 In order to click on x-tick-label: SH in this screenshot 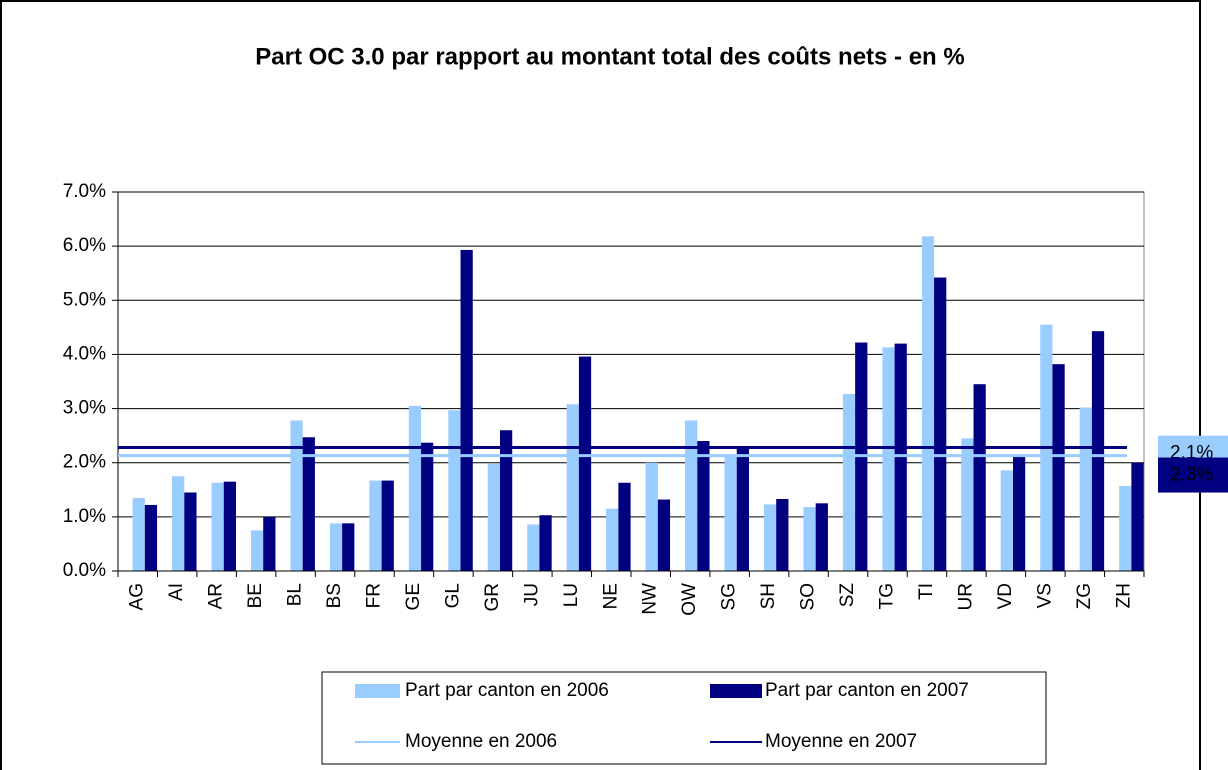, I will do `click(768, 596)`.